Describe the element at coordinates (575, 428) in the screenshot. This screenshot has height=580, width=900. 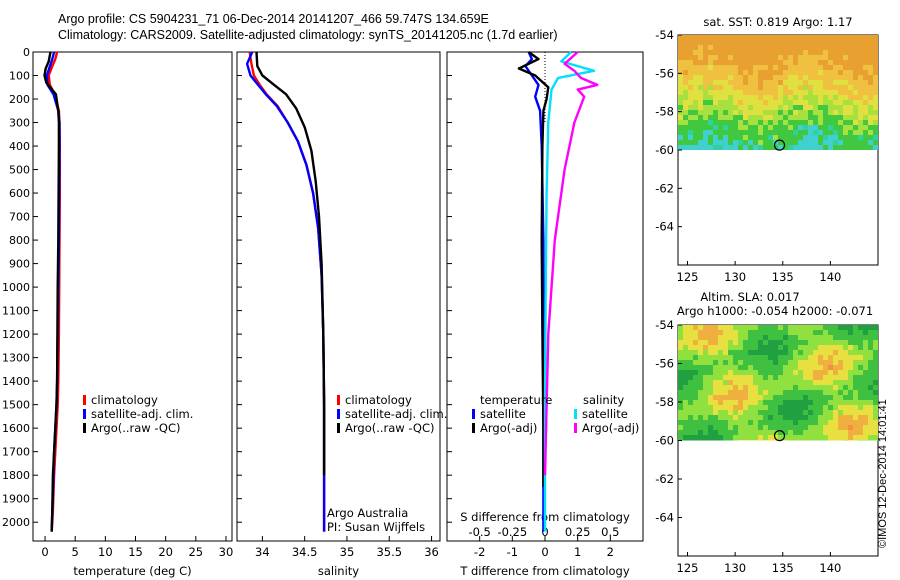
I see `difference-legend-swatch` at that location.